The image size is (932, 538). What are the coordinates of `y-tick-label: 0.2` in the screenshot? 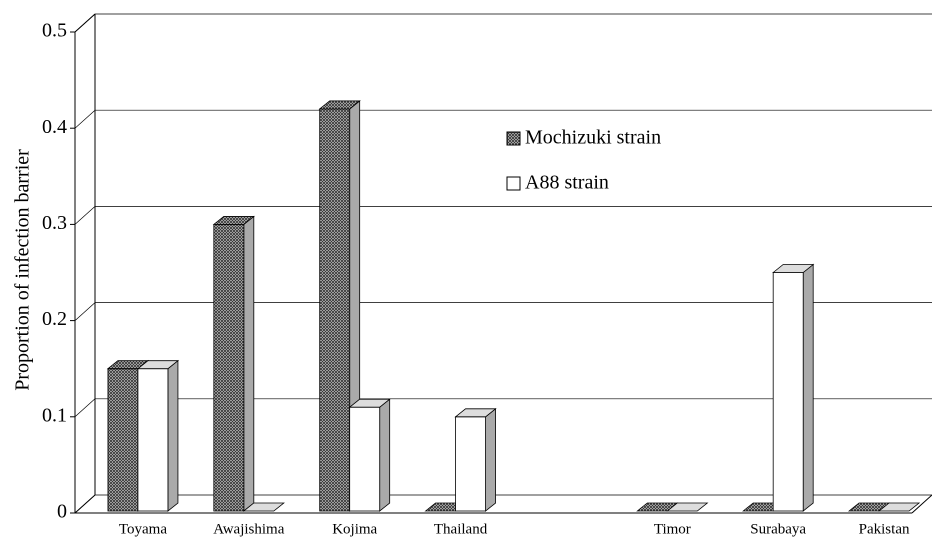 It's located at (54, 319).